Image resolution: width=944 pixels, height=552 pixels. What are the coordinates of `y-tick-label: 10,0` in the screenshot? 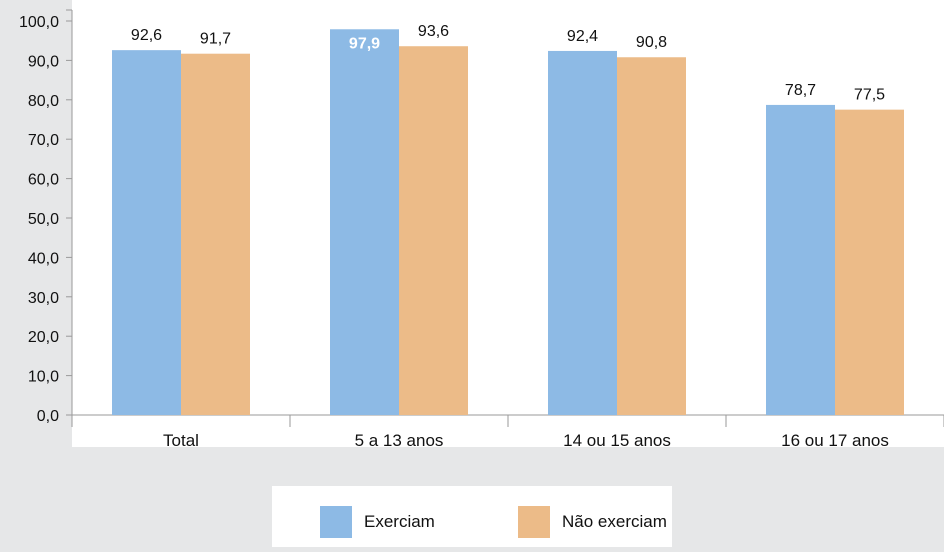 It's located at (43, 377).